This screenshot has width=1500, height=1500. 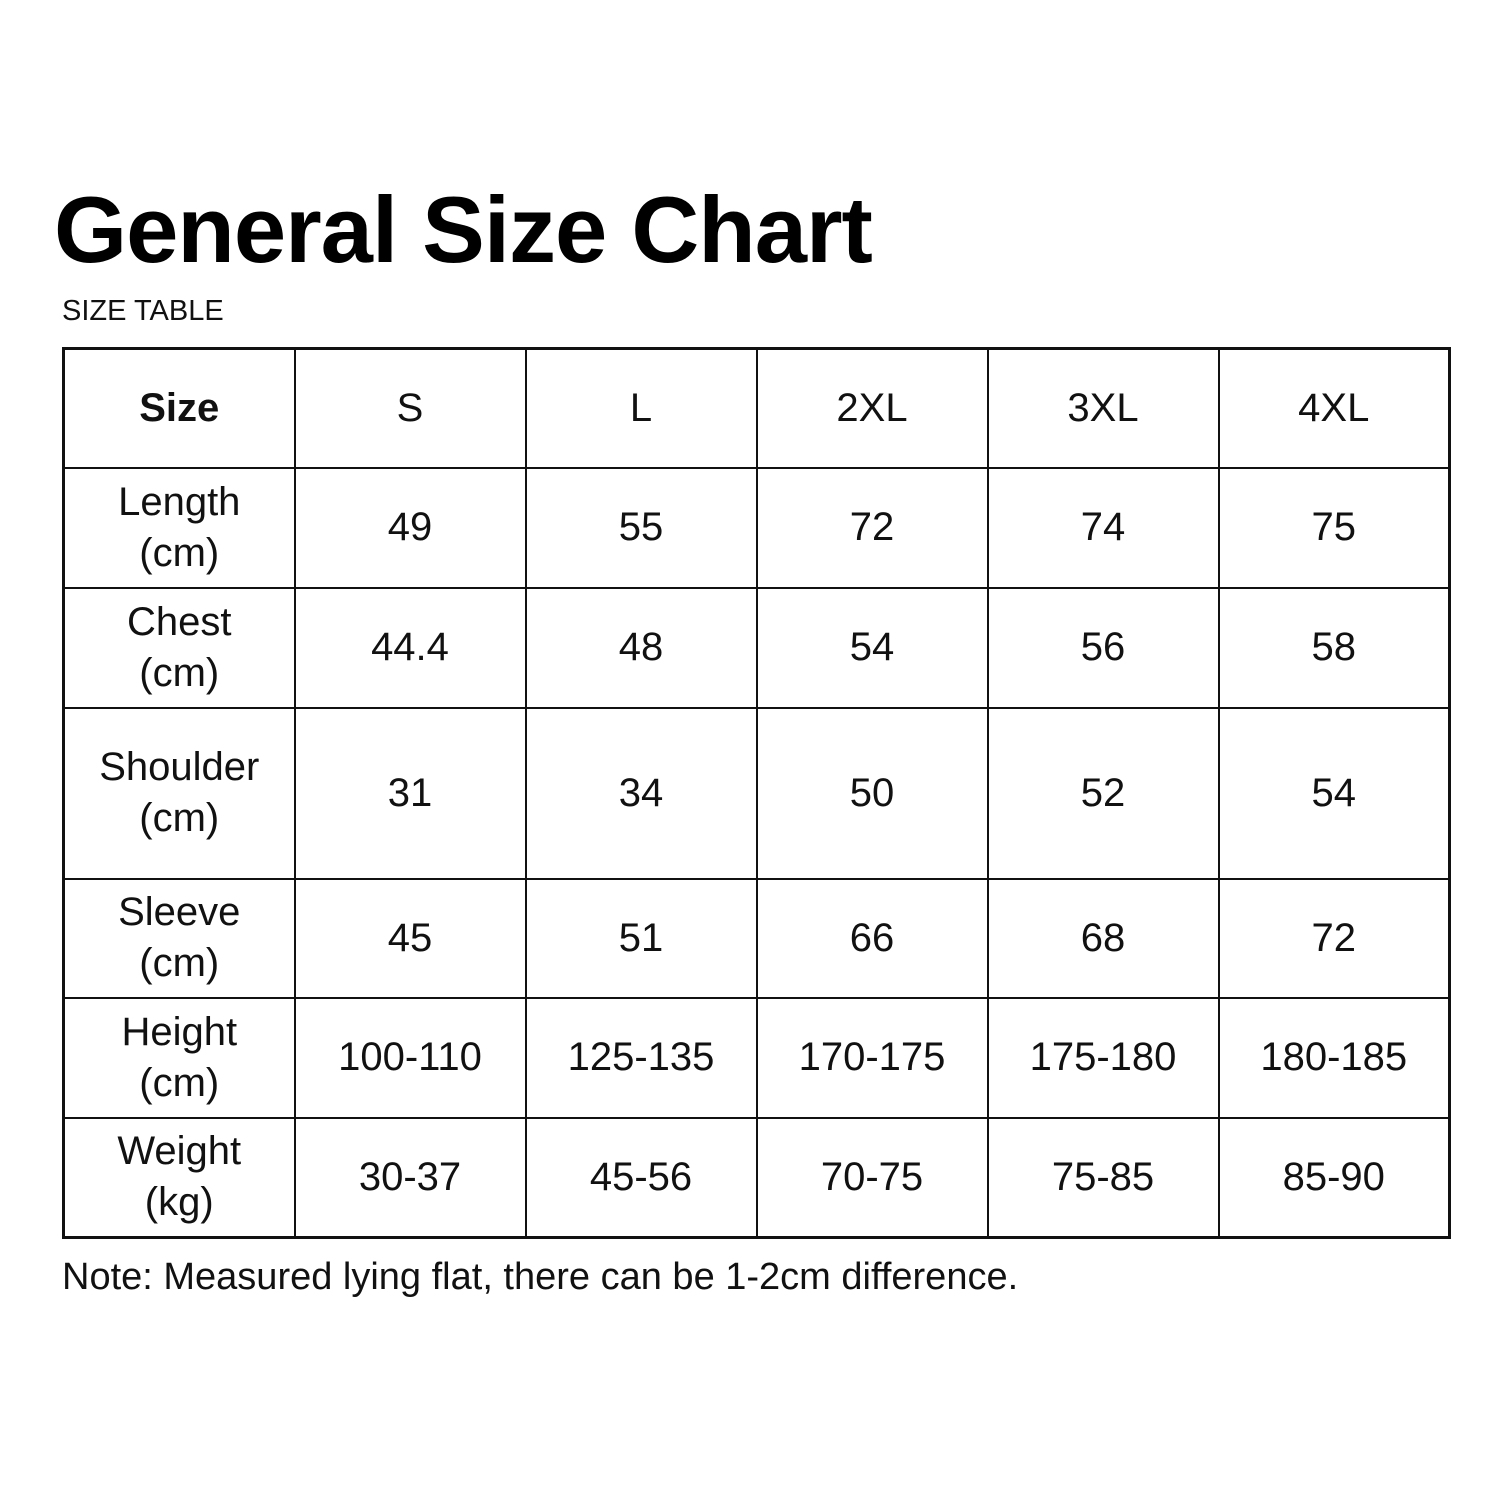 What do you see at coordinates (872, 408) in the screenshot?
I see `header-cell: 2XL` at bounding box center [872, 408].